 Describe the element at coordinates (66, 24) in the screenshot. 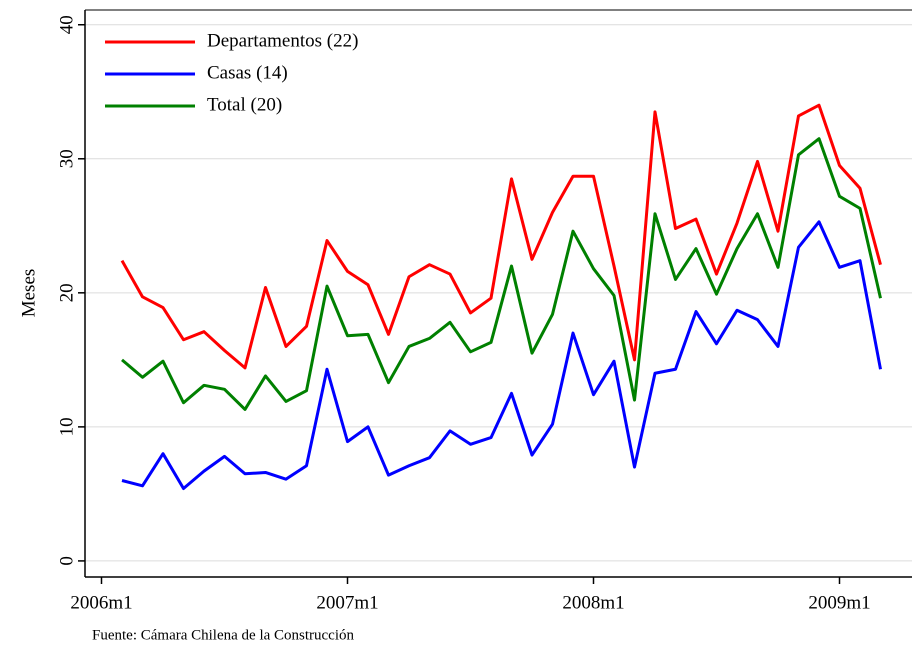

I see `y-tick-label: 40` at that location.